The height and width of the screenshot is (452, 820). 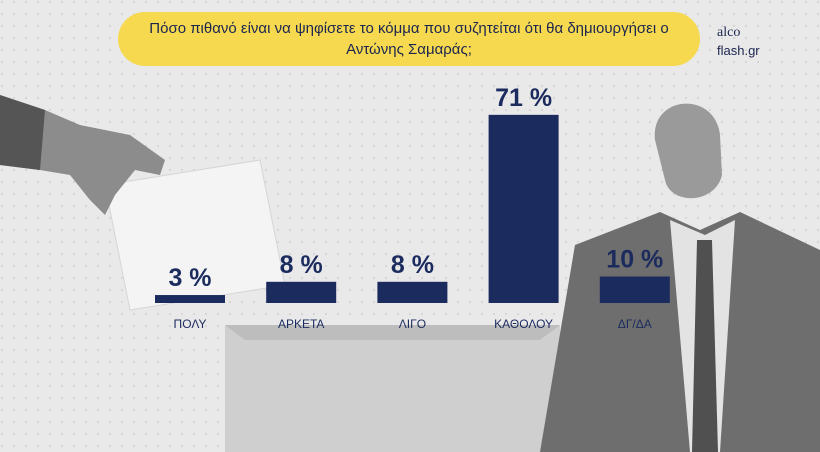 What do you see at coordinates (412, 324) in the screenshot?
I see `x-tick-label: ΛΙΓΟ` at bounding box center [412, 324].